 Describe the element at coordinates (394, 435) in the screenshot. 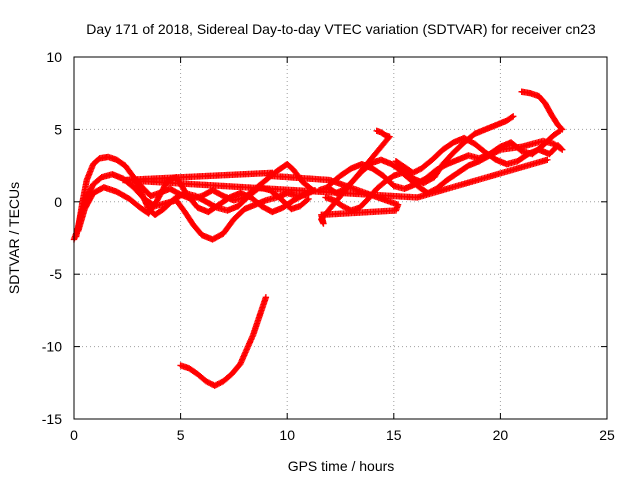

I see `x-tick-label: 15` at that location.